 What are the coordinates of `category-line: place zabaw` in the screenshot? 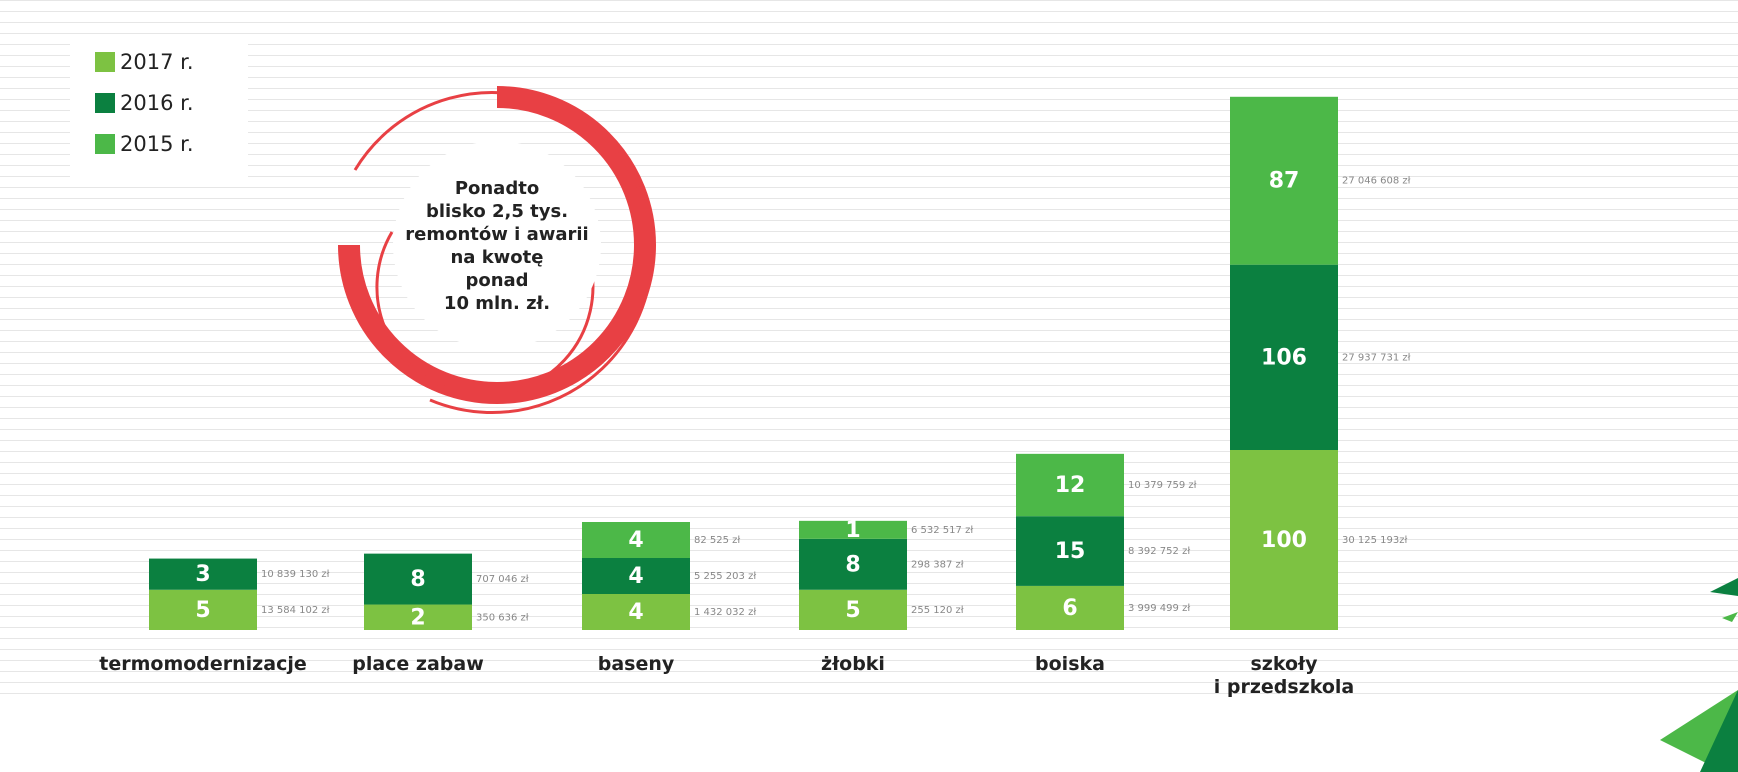 It's located at (418, 664).